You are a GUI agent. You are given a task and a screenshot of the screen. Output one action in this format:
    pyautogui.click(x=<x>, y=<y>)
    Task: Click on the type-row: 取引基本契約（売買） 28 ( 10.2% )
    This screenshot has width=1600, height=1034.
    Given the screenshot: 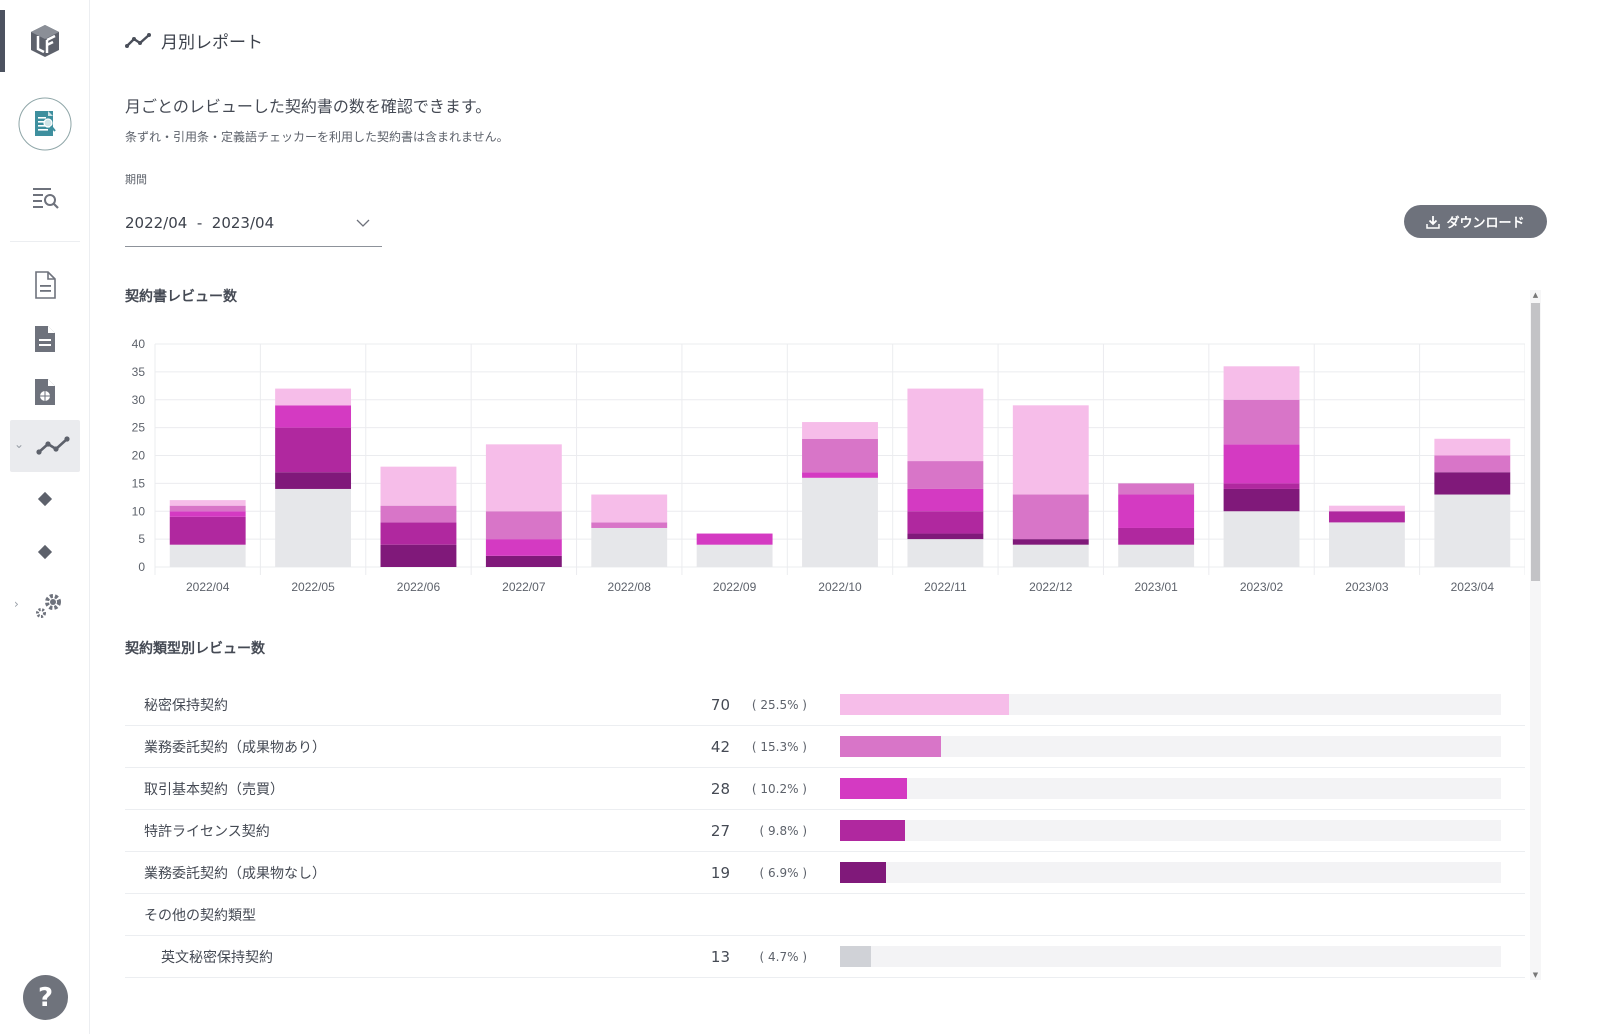 What is the action you would take?
    pyautogui.click(x=825, y=789)
    